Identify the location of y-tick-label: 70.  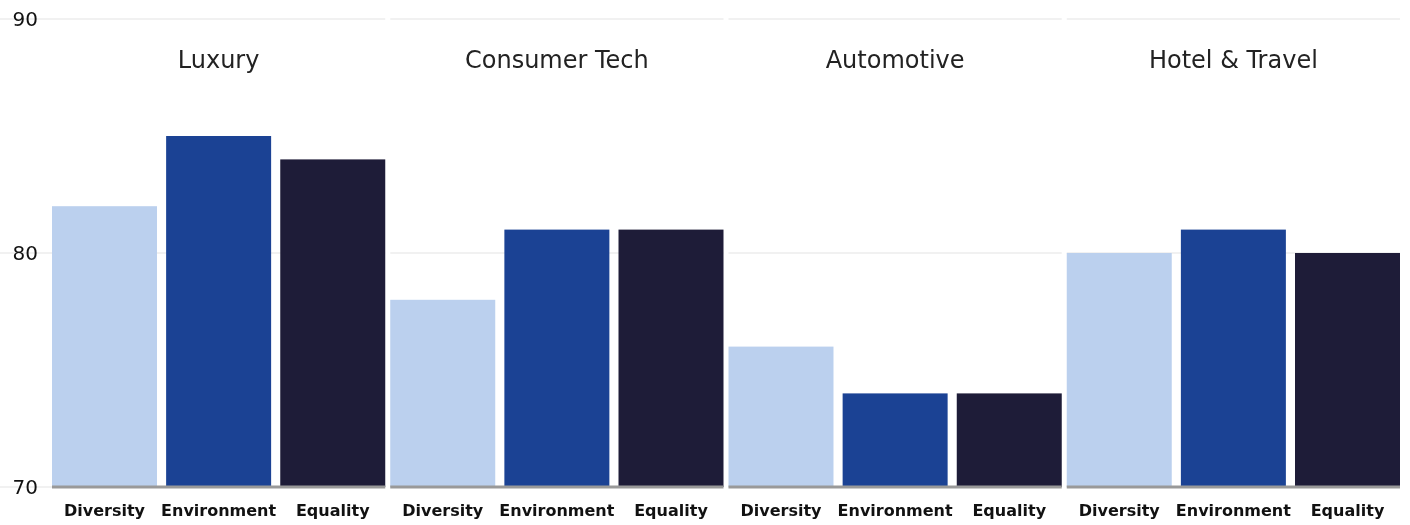
(25, 487).